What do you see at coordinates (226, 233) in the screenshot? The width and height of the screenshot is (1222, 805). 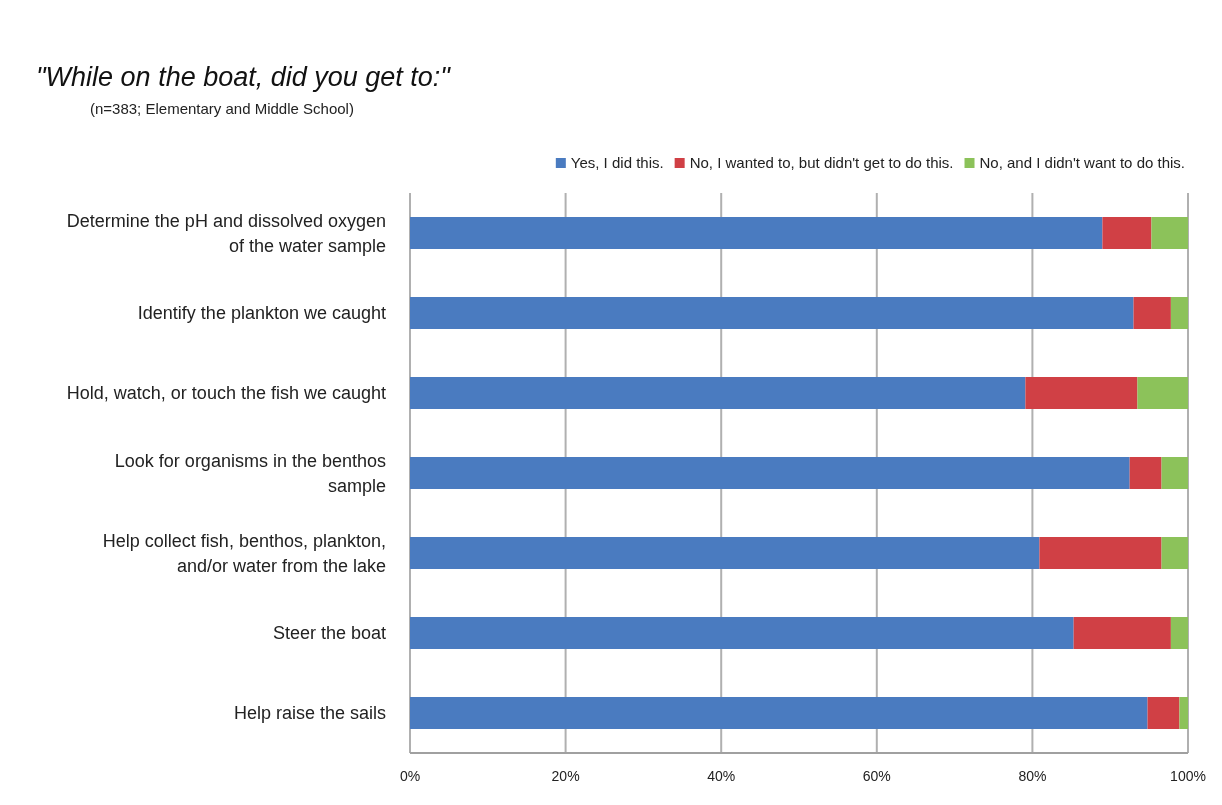 I see `y-tick-label: Determine the pH and dissolved oxygen of the water sample` at bounding box center [226, 233].